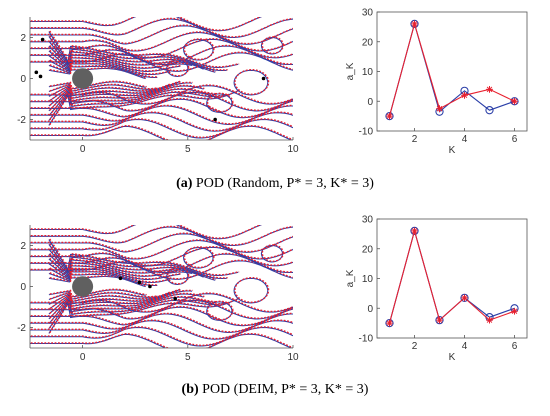 The height and width of the screenshot is (416, 550). I want to click on y-tick-label: 30, so click(368, 220).